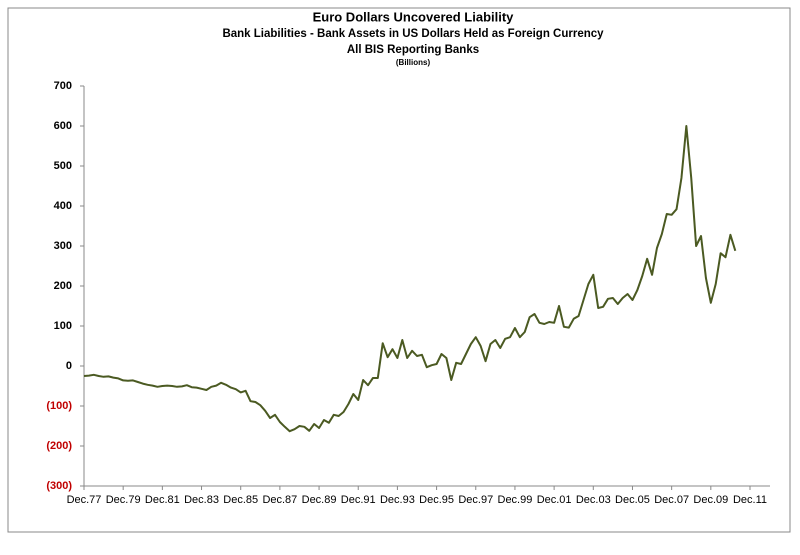 This screenshot has height=555, width=800. Describe the element at coordinates (413, 50) in the screenshot. I see `chart-subtitle: All BIS Reporting Banks` at that location.